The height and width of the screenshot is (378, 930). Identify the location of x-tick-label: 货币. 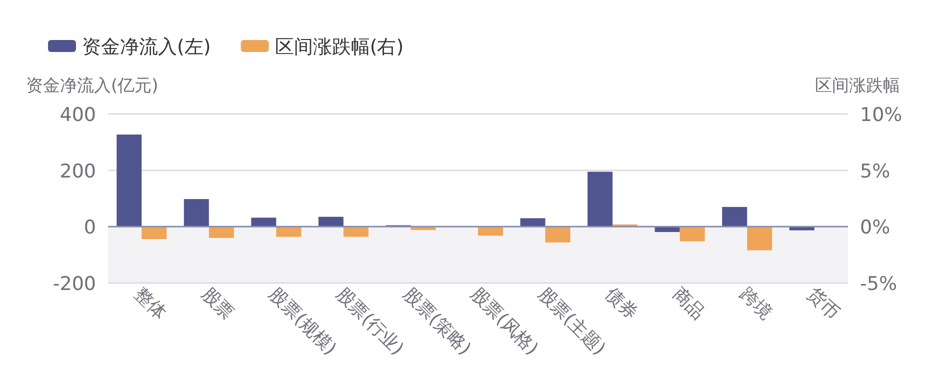
(823, 304).